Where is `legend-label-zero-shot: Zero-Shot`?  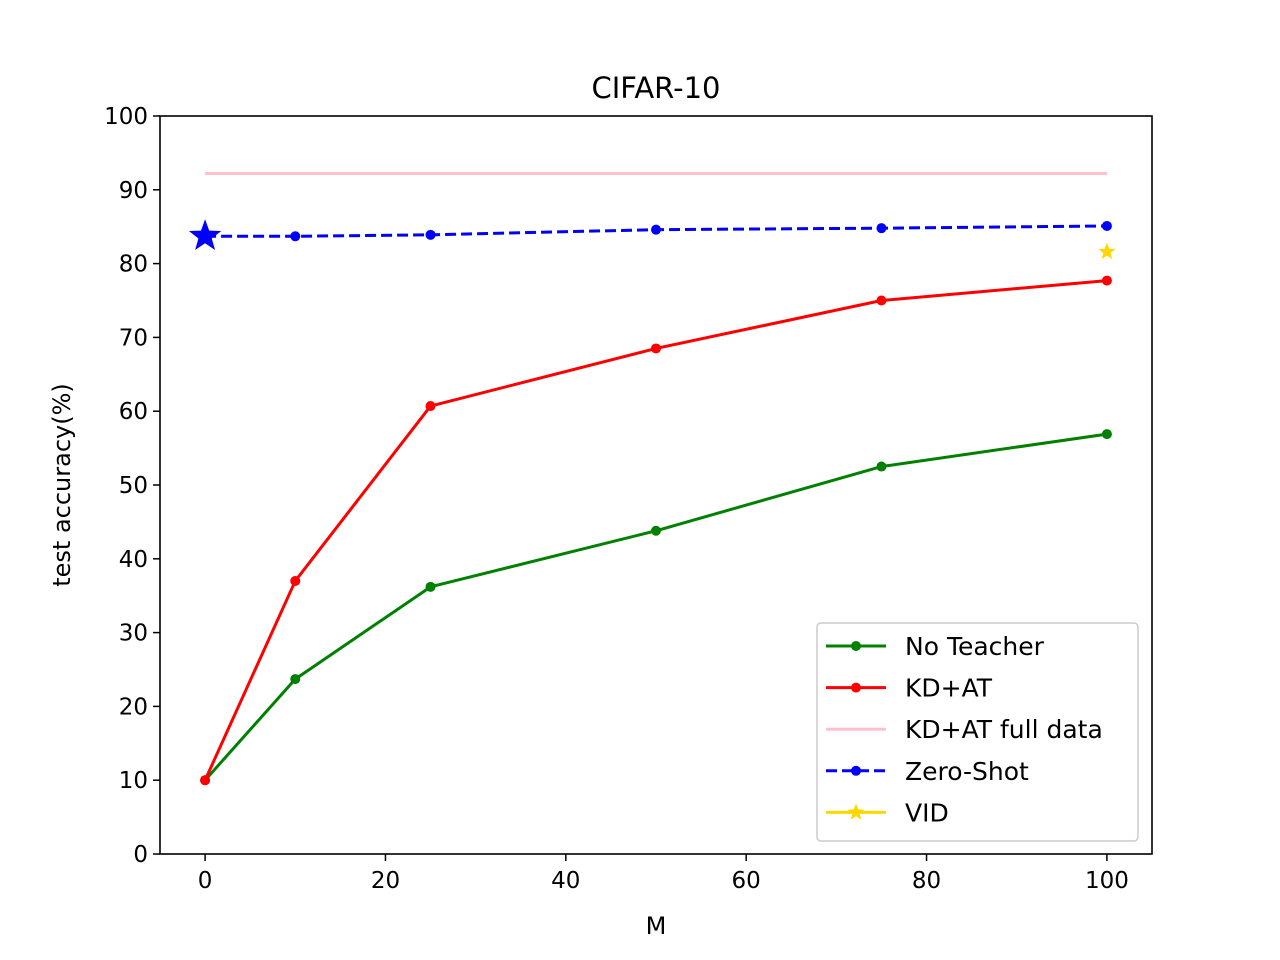 legend-label-zero-shot: Zero-Shot is located at coordinates (967, 771).